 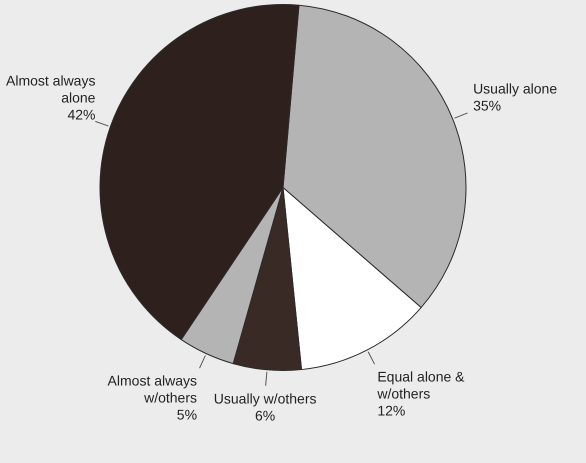 I want to click on data-label: 6%, so click(x=265, y=416).